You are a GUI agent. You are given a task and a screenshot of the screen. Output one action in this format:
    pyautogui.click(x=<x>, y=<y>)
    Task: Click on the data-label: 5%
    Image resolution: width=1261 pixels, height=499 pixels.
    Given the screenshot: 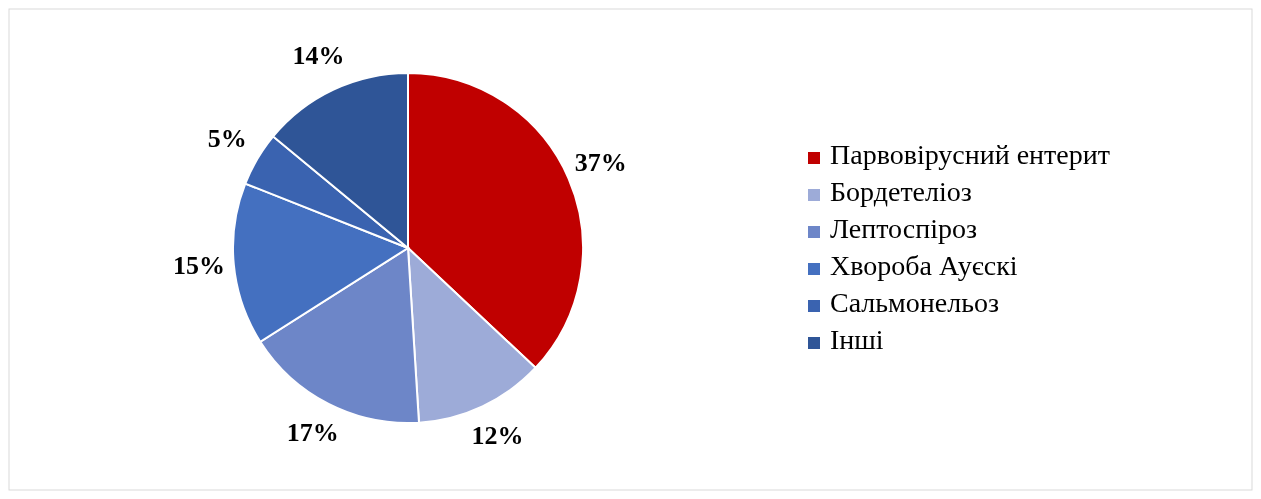 What is the action you would take?
    pyautogui.click(x=227, y=139)
    